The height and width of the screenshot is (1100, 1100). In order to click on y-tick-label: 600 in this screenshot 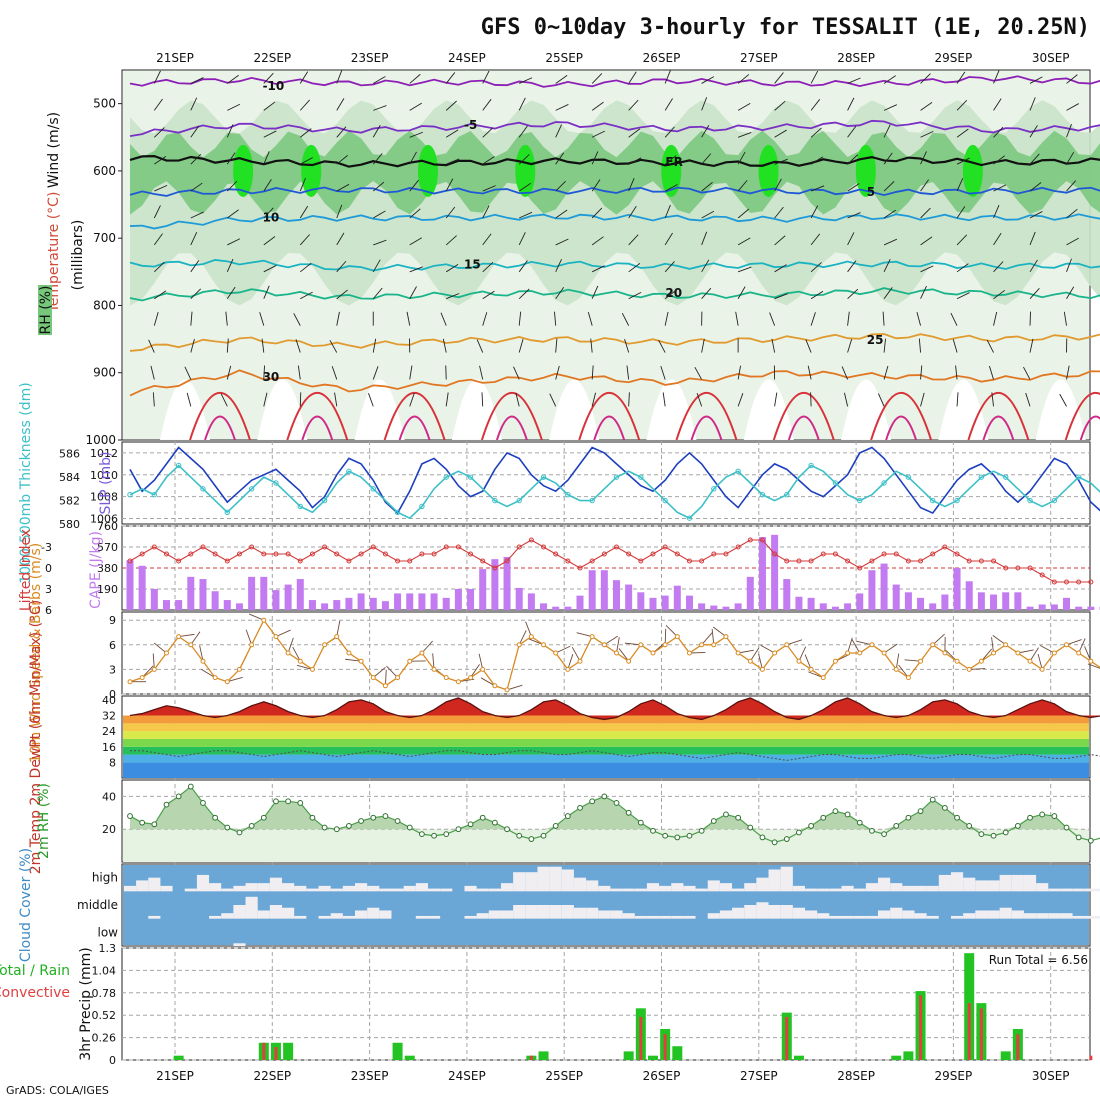, I will do `click(104, 171)`.